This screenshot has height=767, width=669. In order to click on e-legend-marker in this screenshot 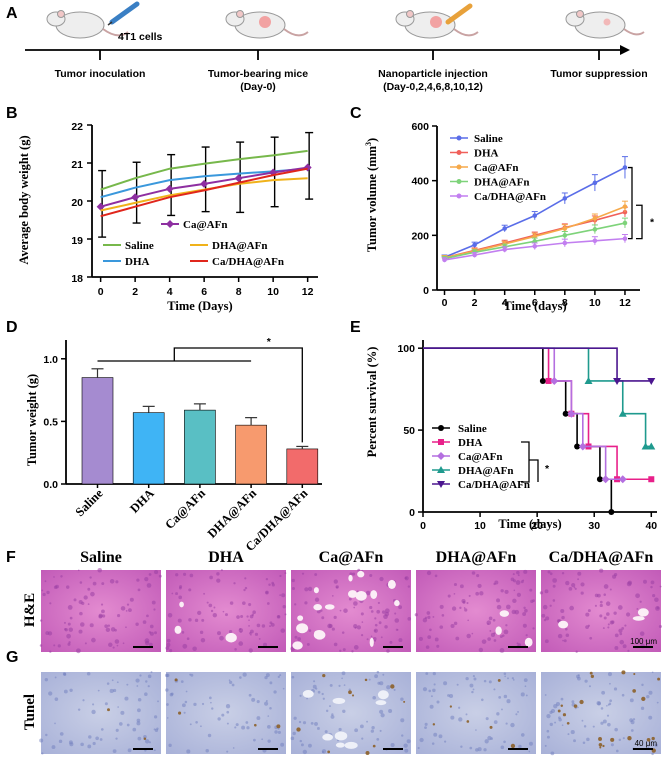, I will do `click(441, 469)`.